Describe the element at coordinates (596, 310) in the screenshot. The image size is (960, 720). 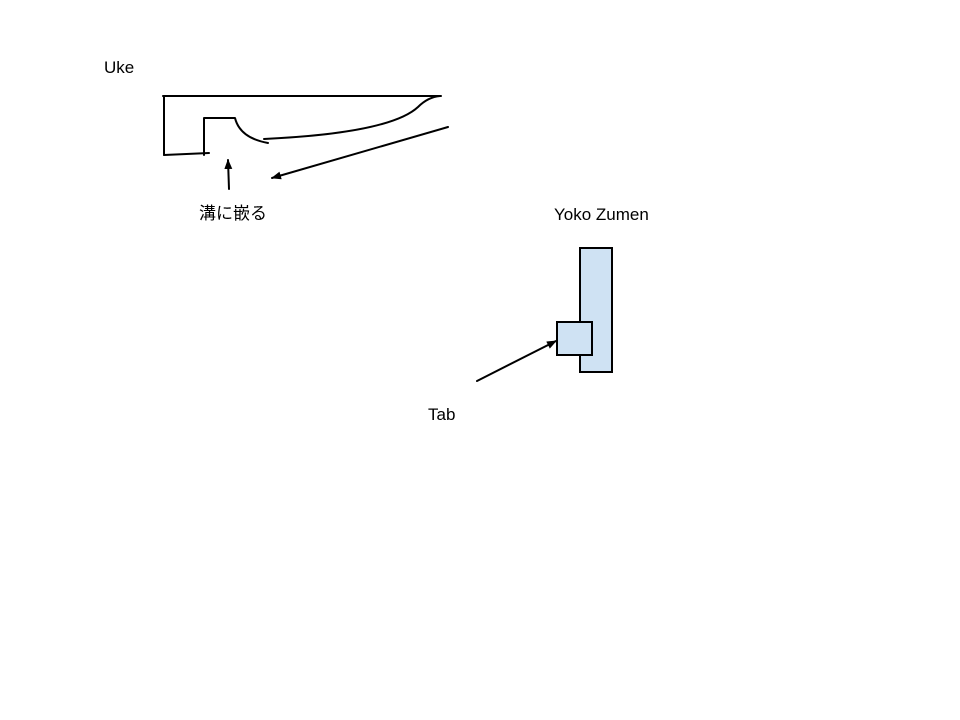
I see `yoko-zumen-board` at that location.